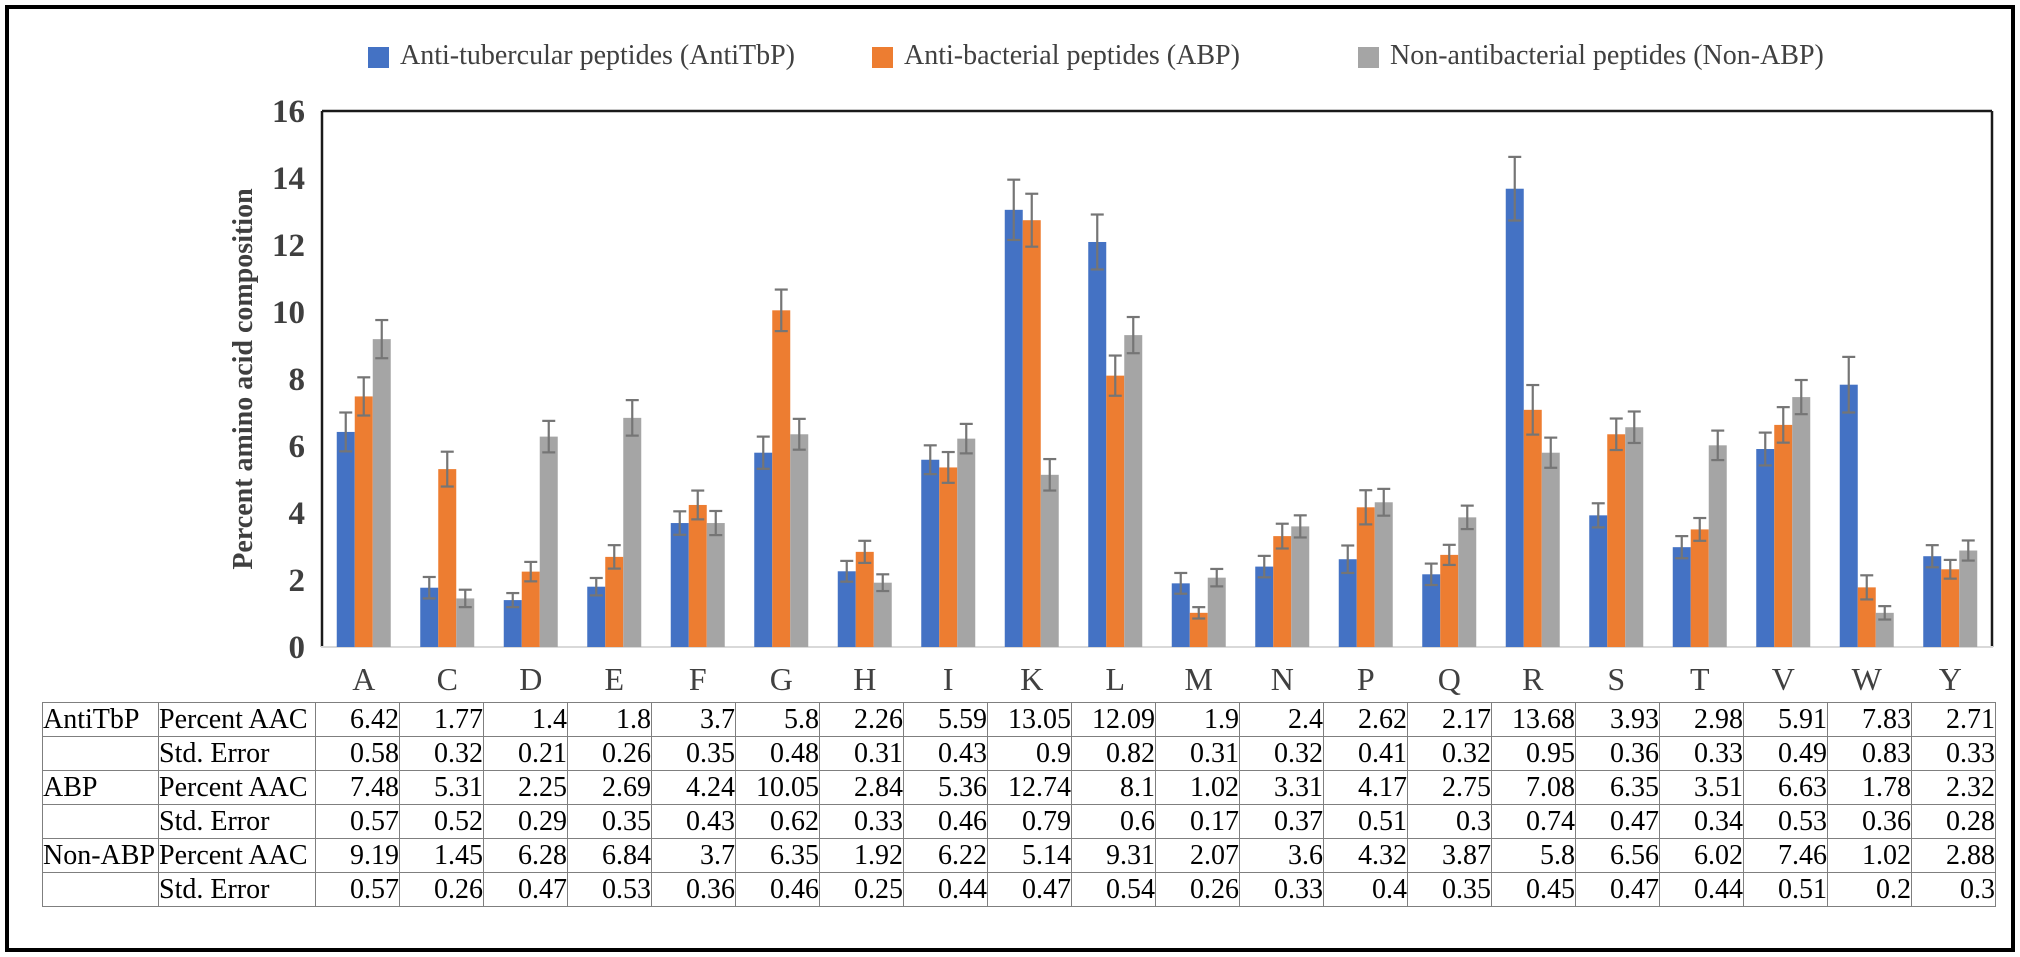 The width and height of the screenshot is (2020, 957). I want to click on table-value-cell: 5.36, so click(945, 787).